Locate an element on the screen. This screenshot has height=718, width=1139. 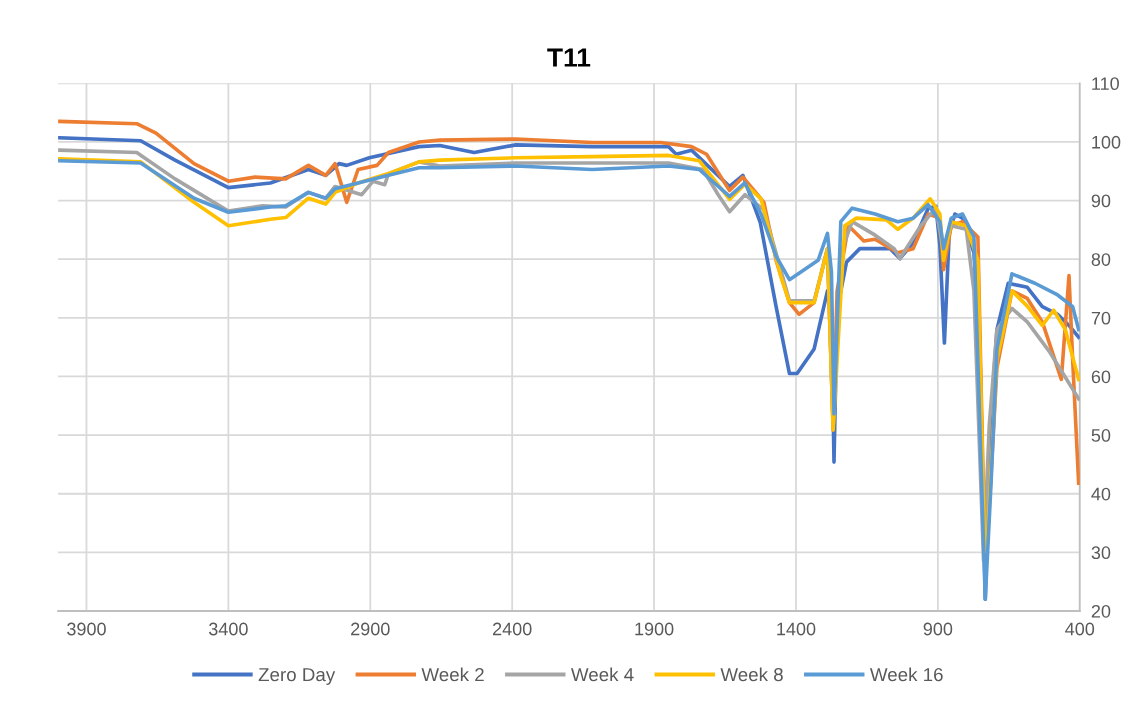
y-tick-label: 90 is located at coordinates (1101, 201).